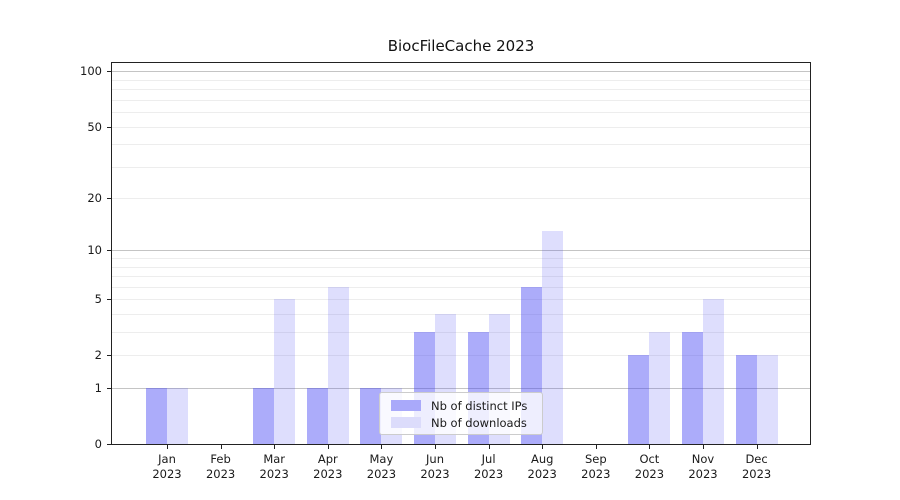  I want to click on legend-item-distinct-ips: Nb of distinct IPs, so click(461, 405).